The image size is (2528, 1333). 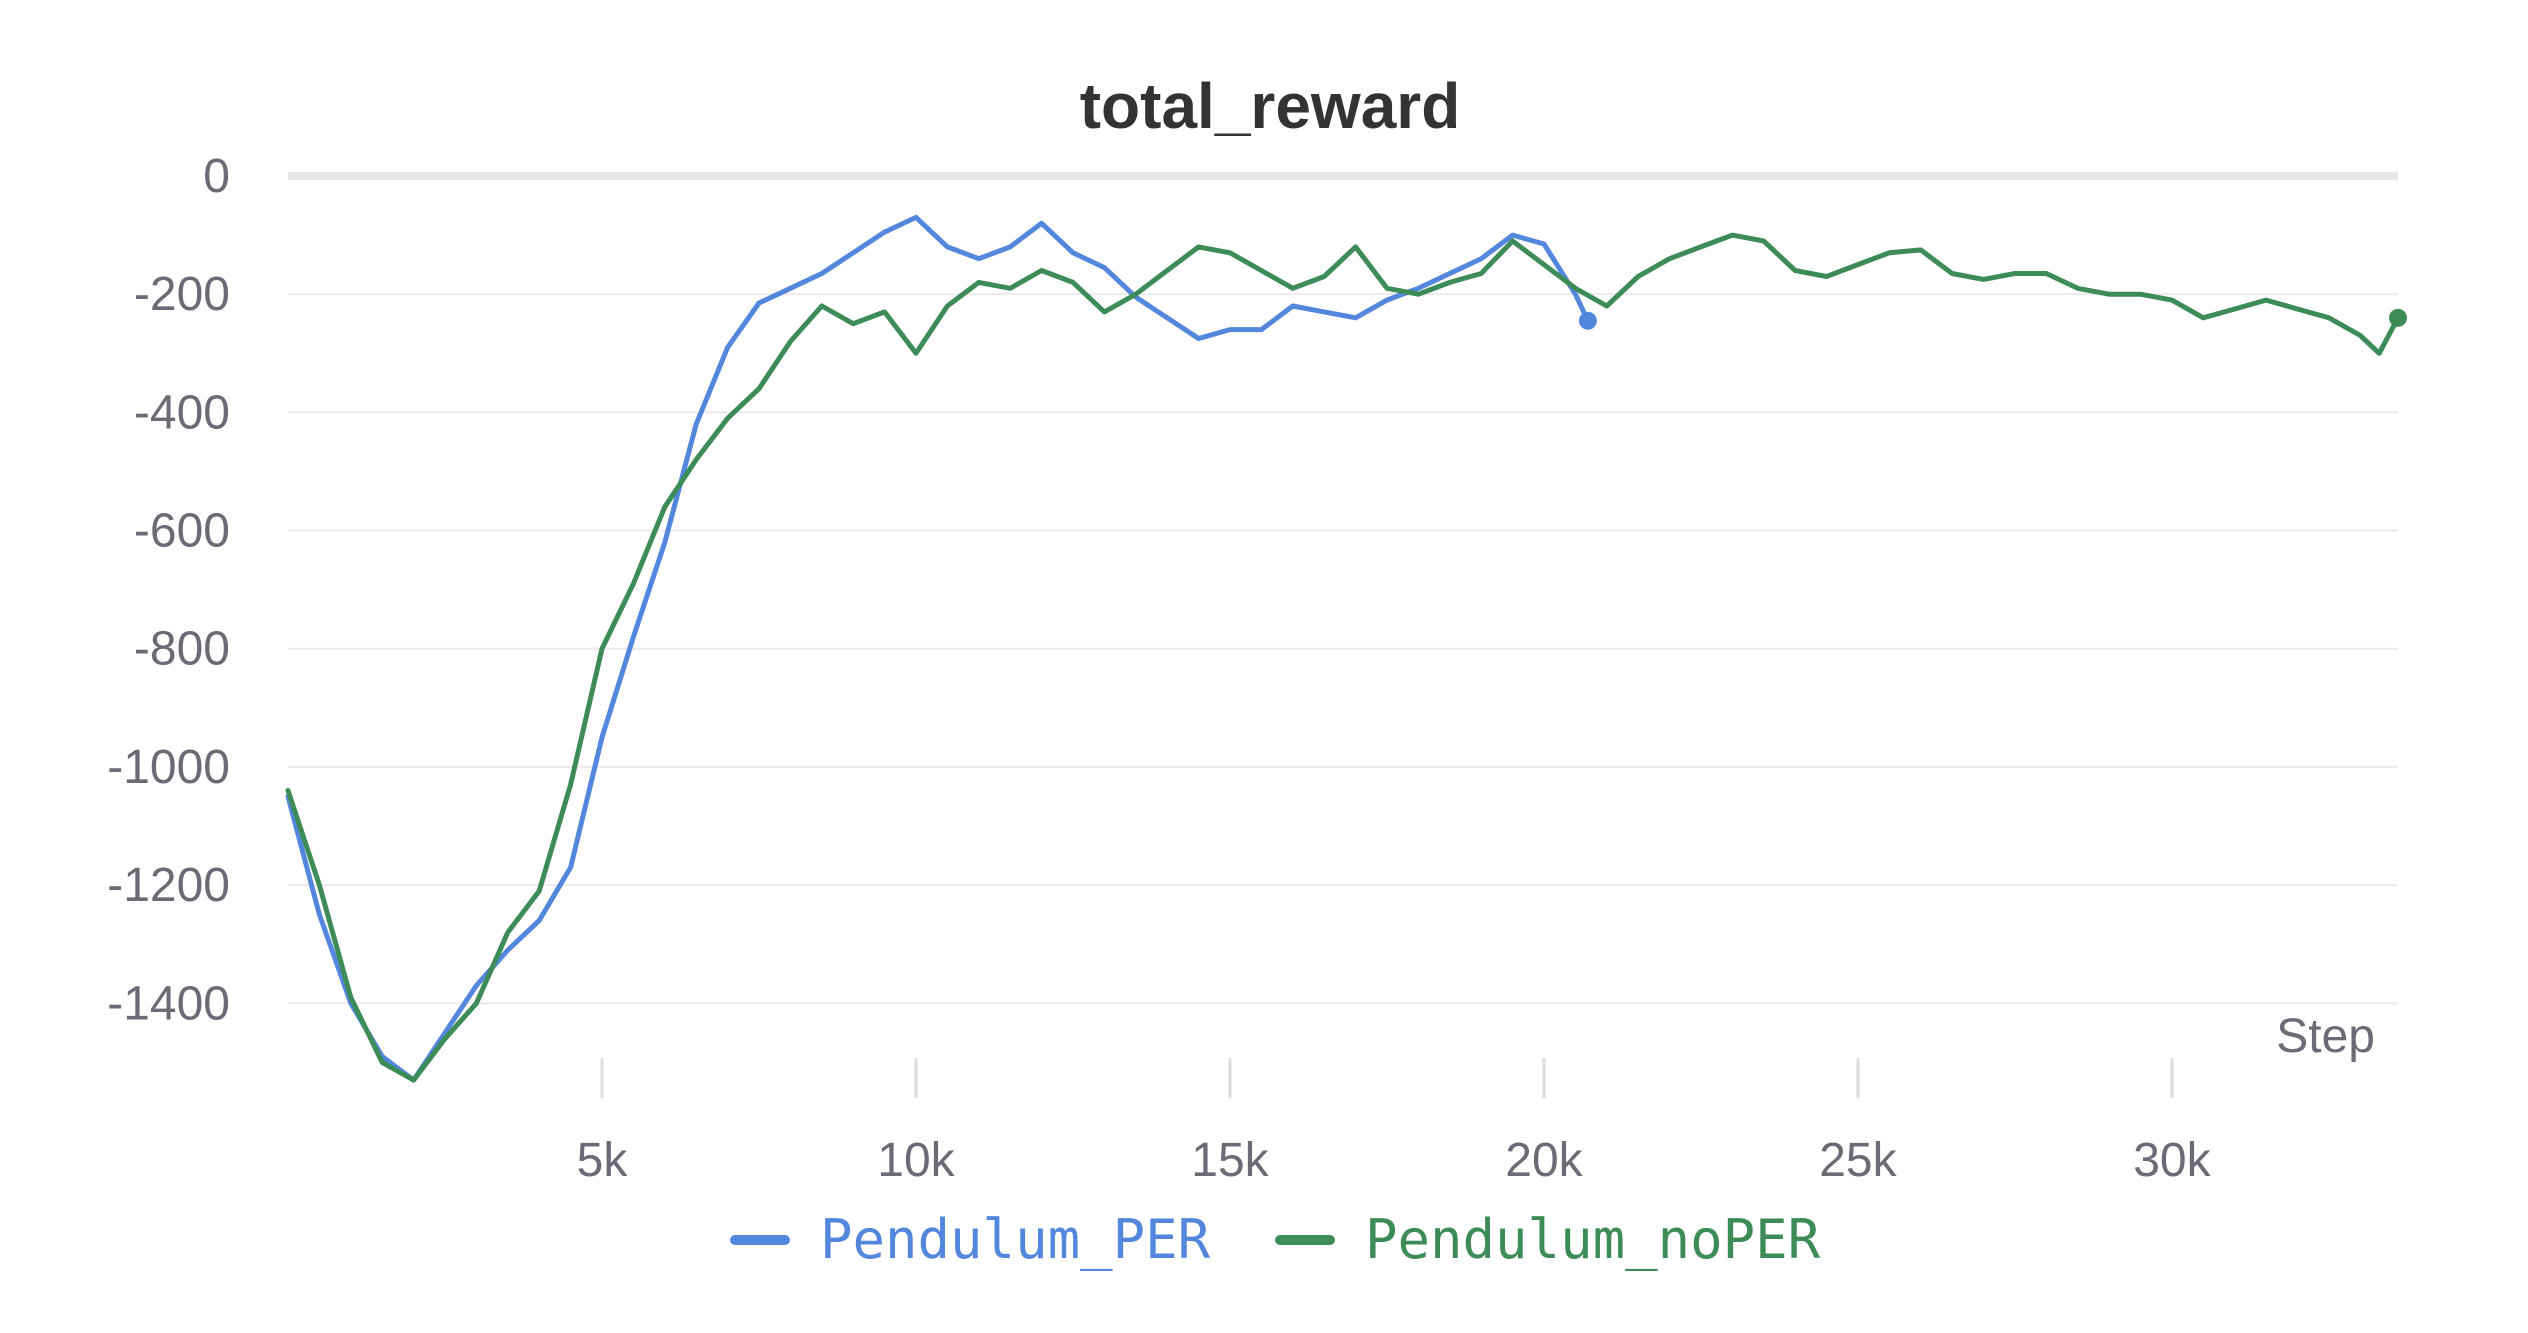 I want to click on y-tick-label: 0, so click(x=216, y=176).